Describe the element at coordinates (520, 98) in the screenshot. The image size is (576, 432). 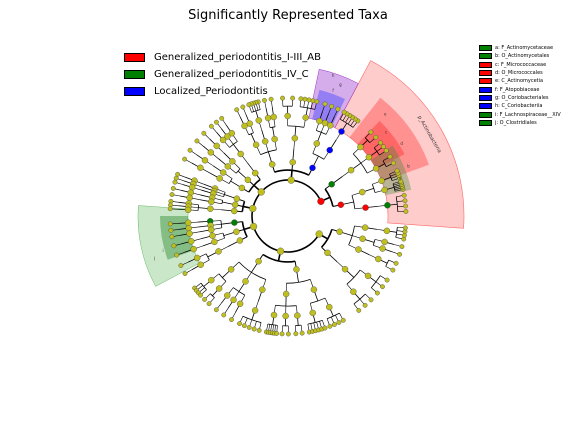
I see `taxa-legend-item: g: O_Coriobacteriales` at that location.